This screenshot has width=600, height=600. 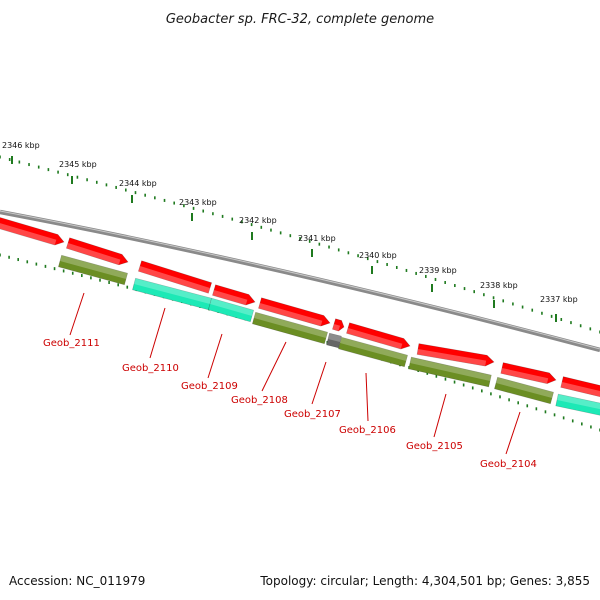 I want to click on reverse-gene-gray, so click(x=334, y=340).